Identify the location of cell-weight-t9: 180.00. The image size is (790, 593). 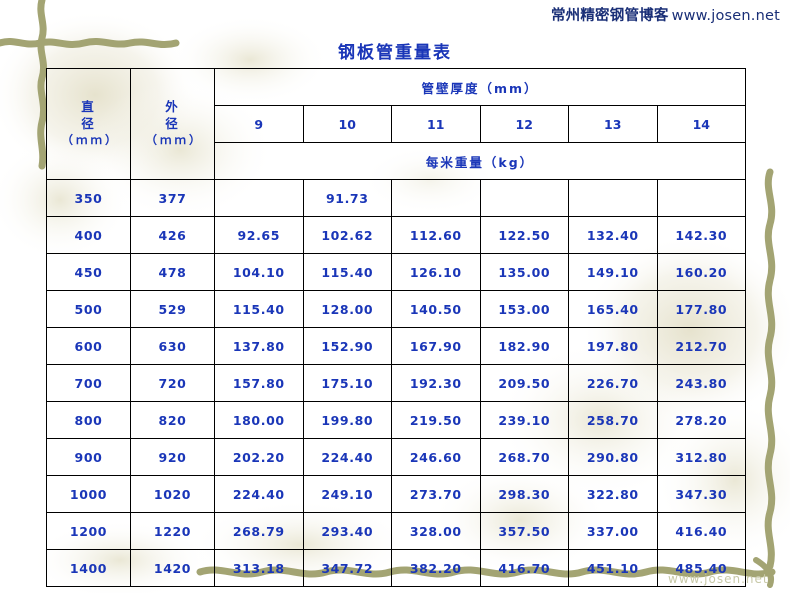
(259, 420).